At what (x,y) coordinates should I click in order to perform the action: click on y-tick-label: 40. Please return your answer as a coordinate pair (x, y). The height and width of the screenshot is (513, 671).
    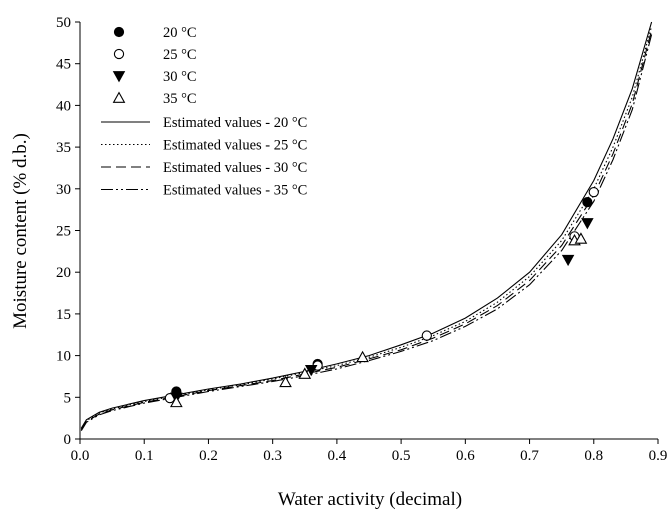
    Looking at the image, I should click on (63, 106).